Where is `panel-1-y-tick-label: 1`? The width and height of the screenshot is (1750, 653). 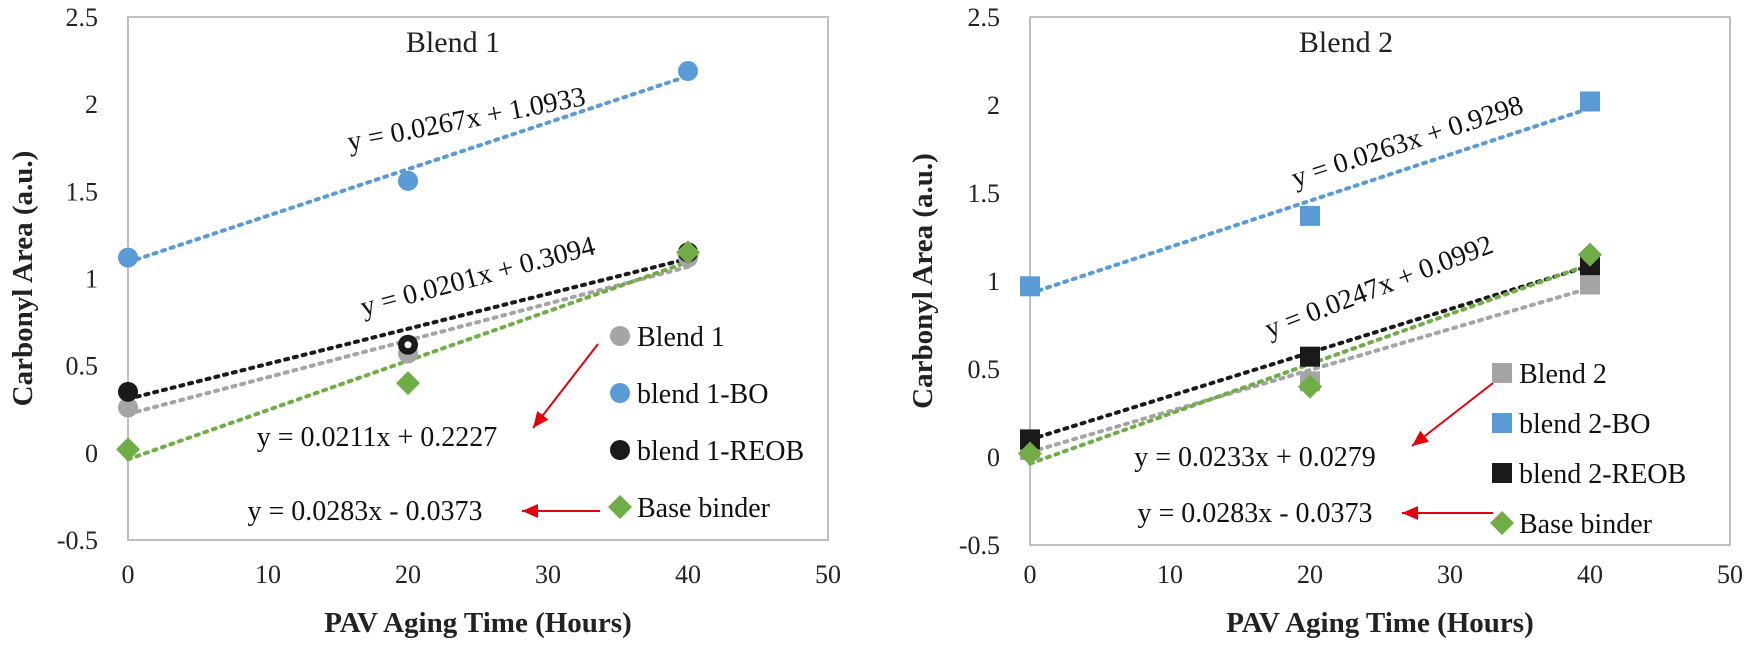 panel-1-y-tick-label: 1 is located at coordinates (91, 279).